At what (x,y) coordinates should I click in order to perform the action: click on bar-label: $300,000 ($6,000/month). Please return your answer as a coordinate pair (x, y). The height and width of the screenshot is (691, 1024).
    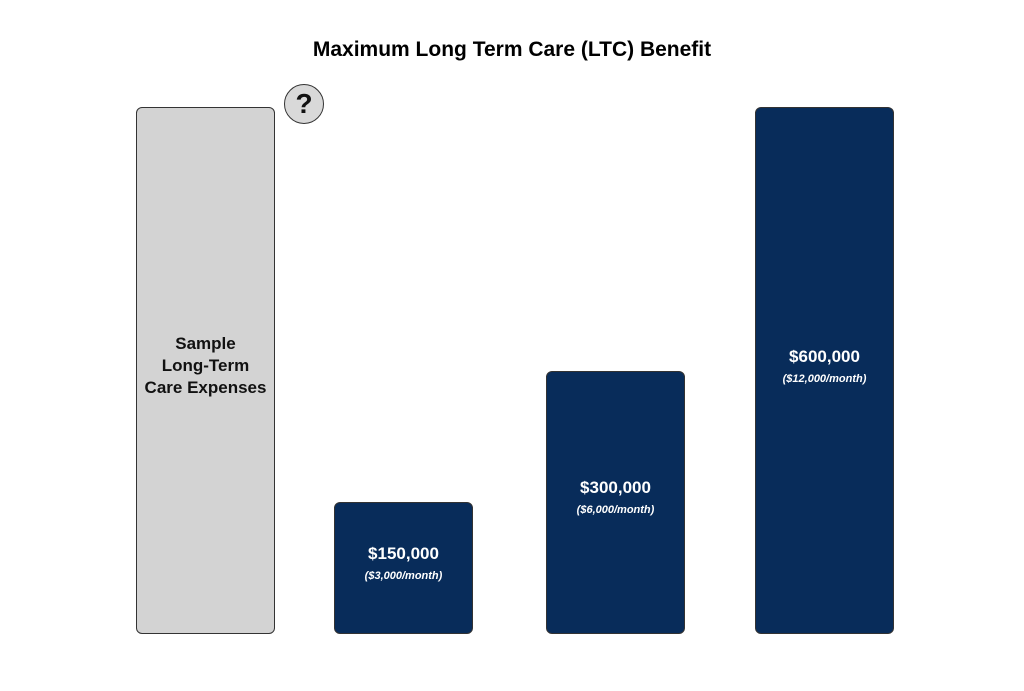
    Looking at the image, I should click on (615, 497).